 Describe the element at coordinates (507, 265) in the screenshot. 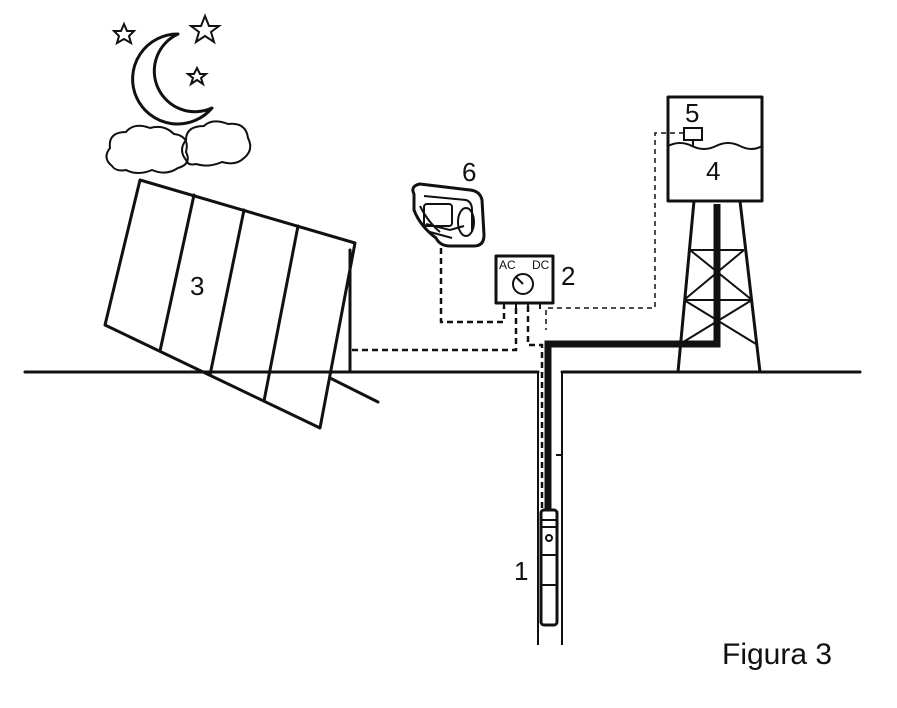

I see `controller-ac-label: AC` at that location.